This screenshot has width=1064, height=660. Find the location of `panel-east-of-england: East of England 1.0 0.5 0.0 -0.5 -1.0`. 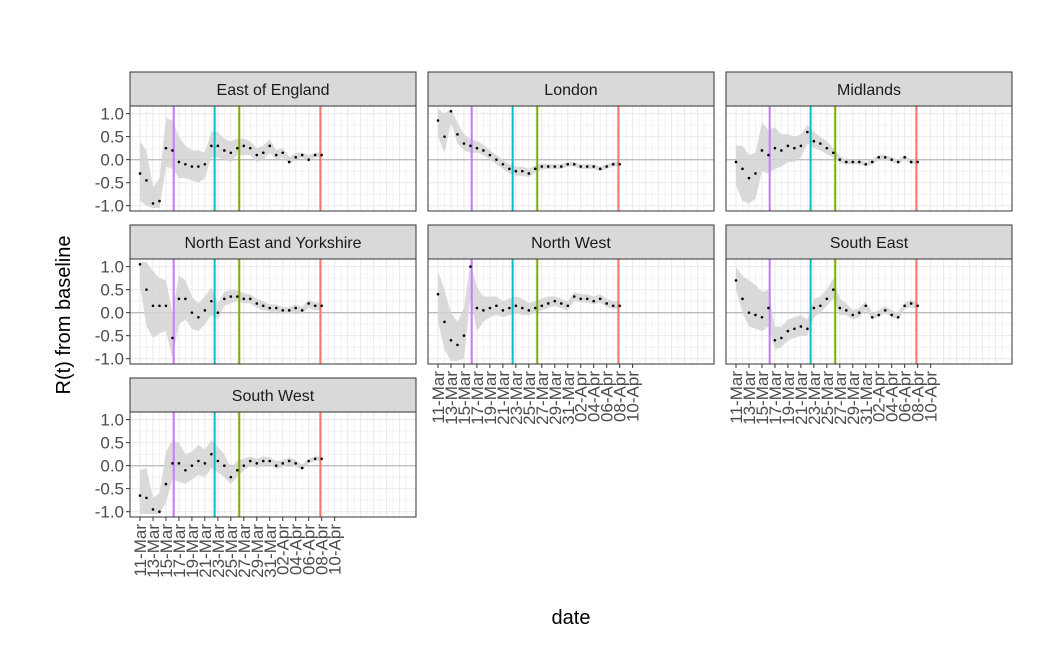

panel-east-of-england: East of England 1.0 0.5 0.0 -0.5 -1.0 is located at coordinates (256, 143).